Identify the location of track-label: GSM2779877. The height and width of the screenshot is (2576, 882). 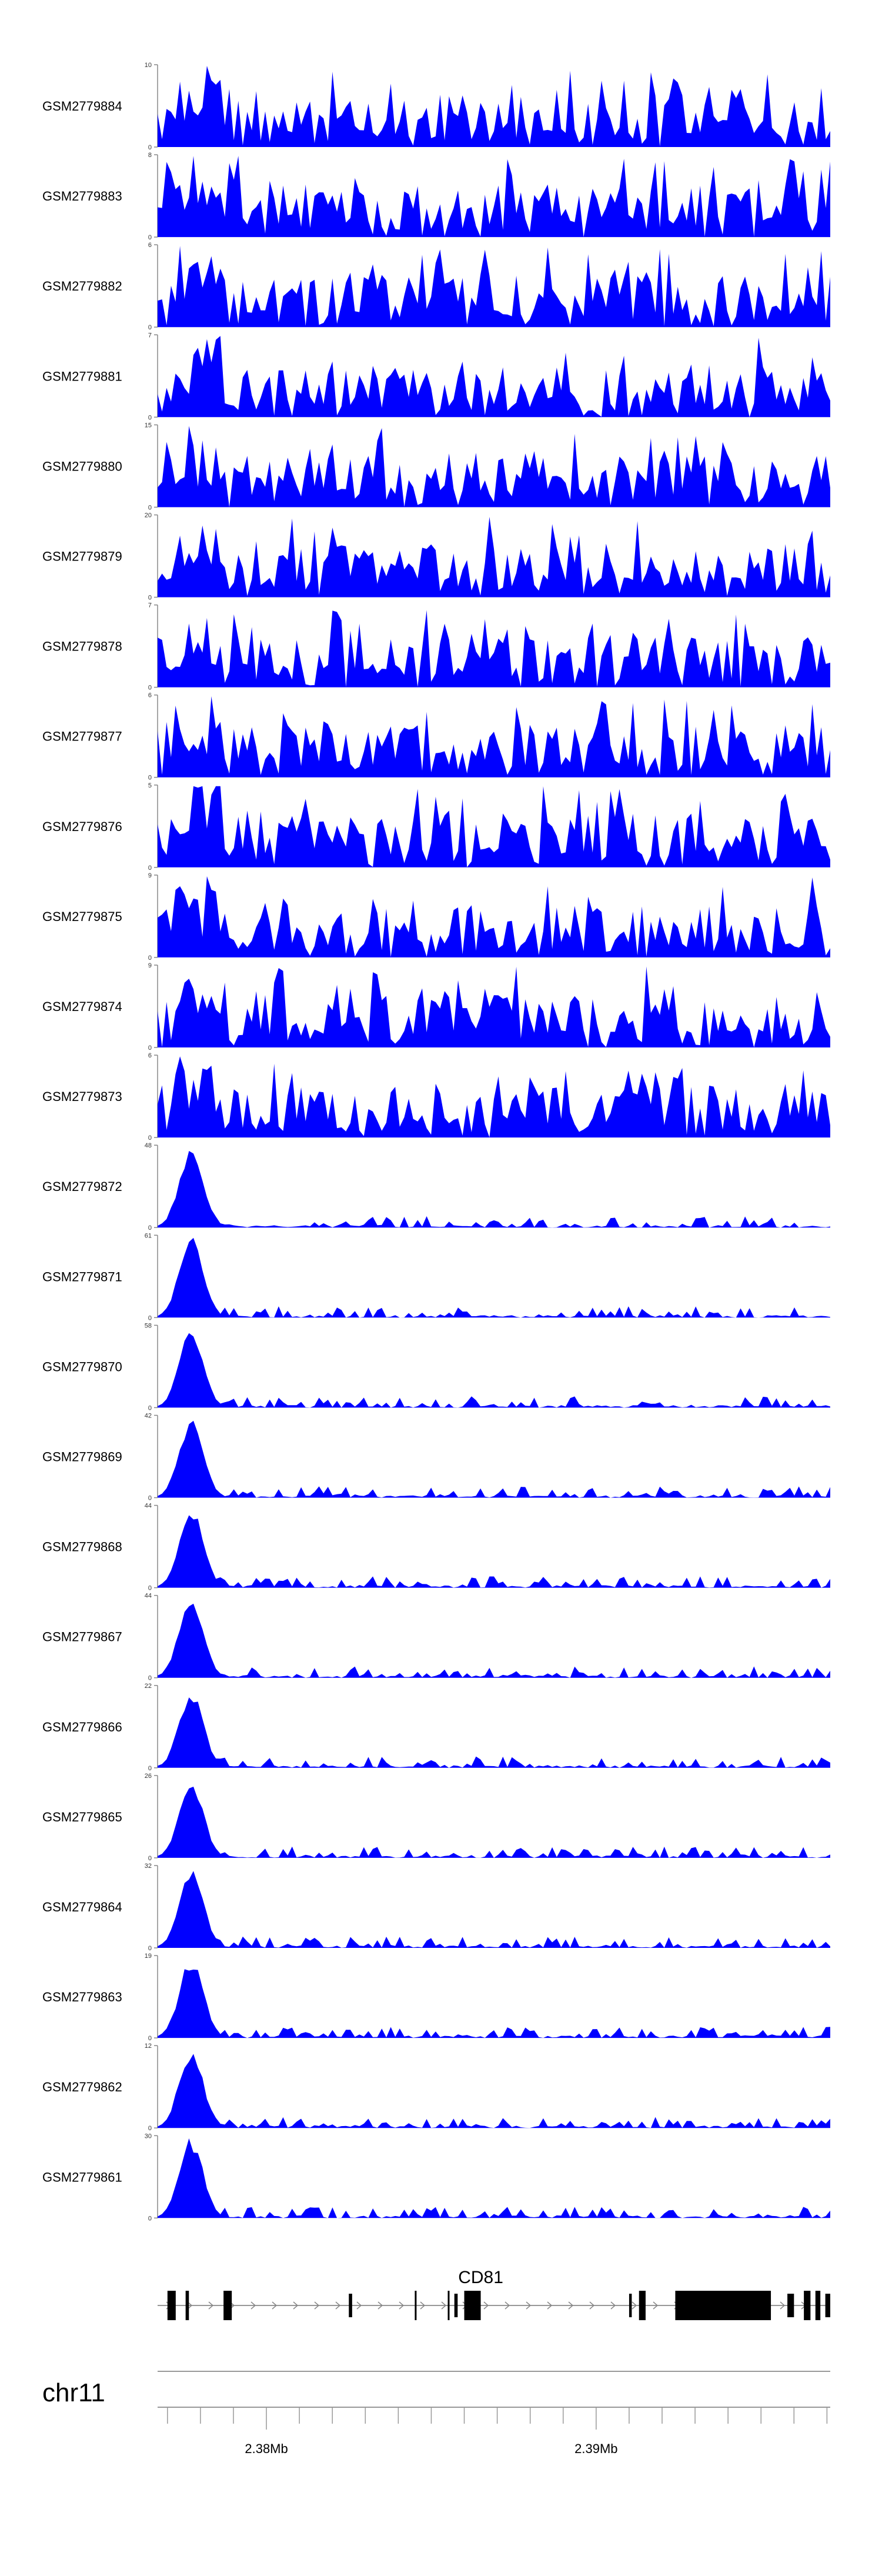
(82, 736).